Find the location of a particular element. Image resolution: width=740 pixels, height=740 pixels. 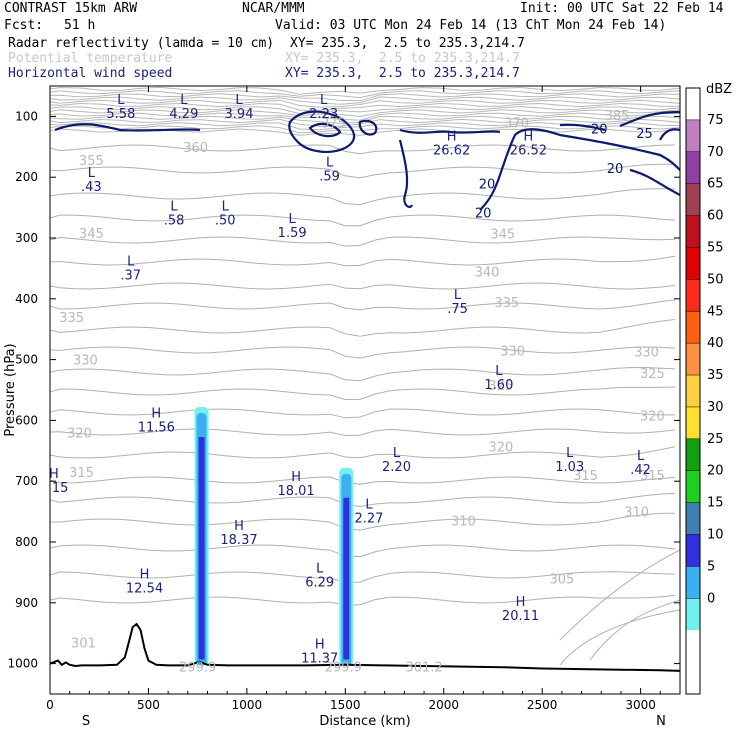

colorbar-label: 15 is located at coordinates (715, 503).